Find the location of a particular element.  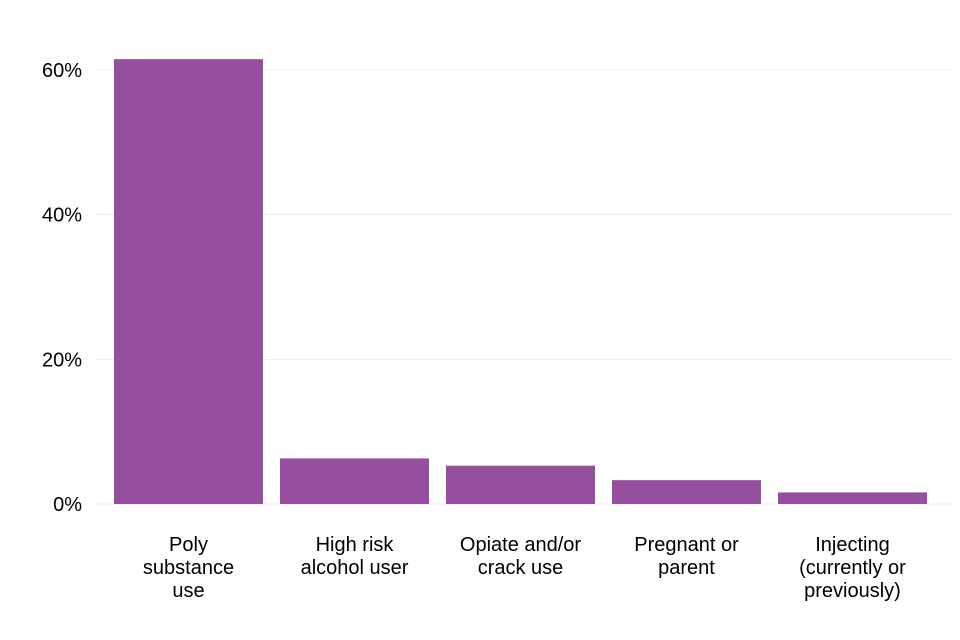

x-category-label-line: Opiate and/or is located at coordinates (521, 545).